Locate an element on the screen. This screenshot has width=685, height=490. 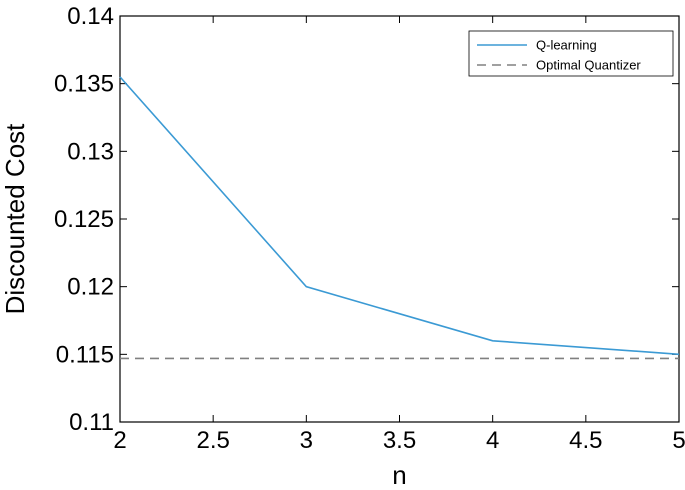
x-tick-label: 2 is located at coordinates (119, 440).